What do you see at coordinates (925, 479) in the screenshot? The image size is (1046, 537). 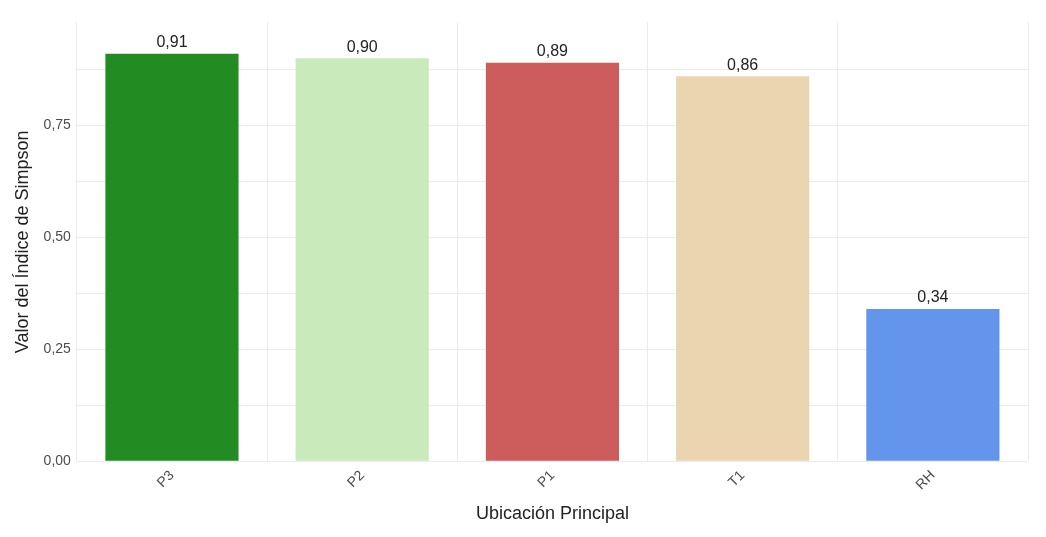 I see `x-tick-label: RH` at bounding box center [925, 479].